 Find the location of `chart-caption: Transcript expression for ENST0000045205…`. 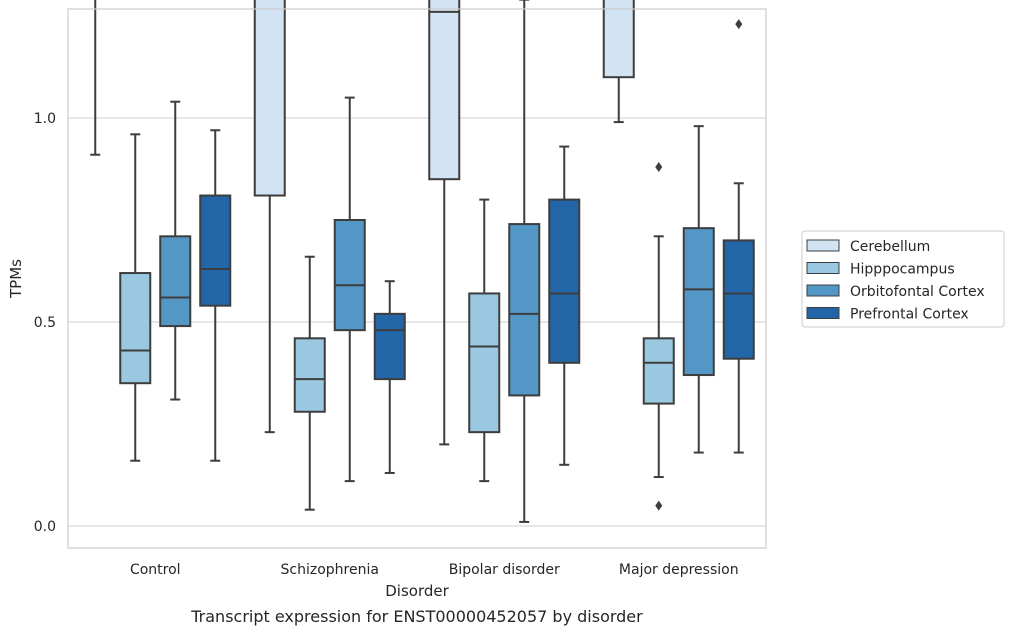

chart-caption: Transcript expression for ENST0000045205… is located at coordinates (416, 616).